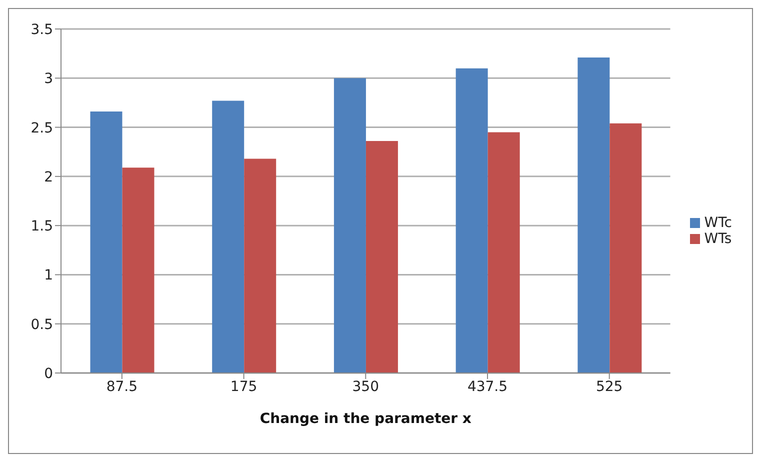 This screenshot has height=464, width=763. What do you see at coordinates (366, 386) in the screenshot?
I see `x-tick-label: 350` at bounding box center [366, 386].